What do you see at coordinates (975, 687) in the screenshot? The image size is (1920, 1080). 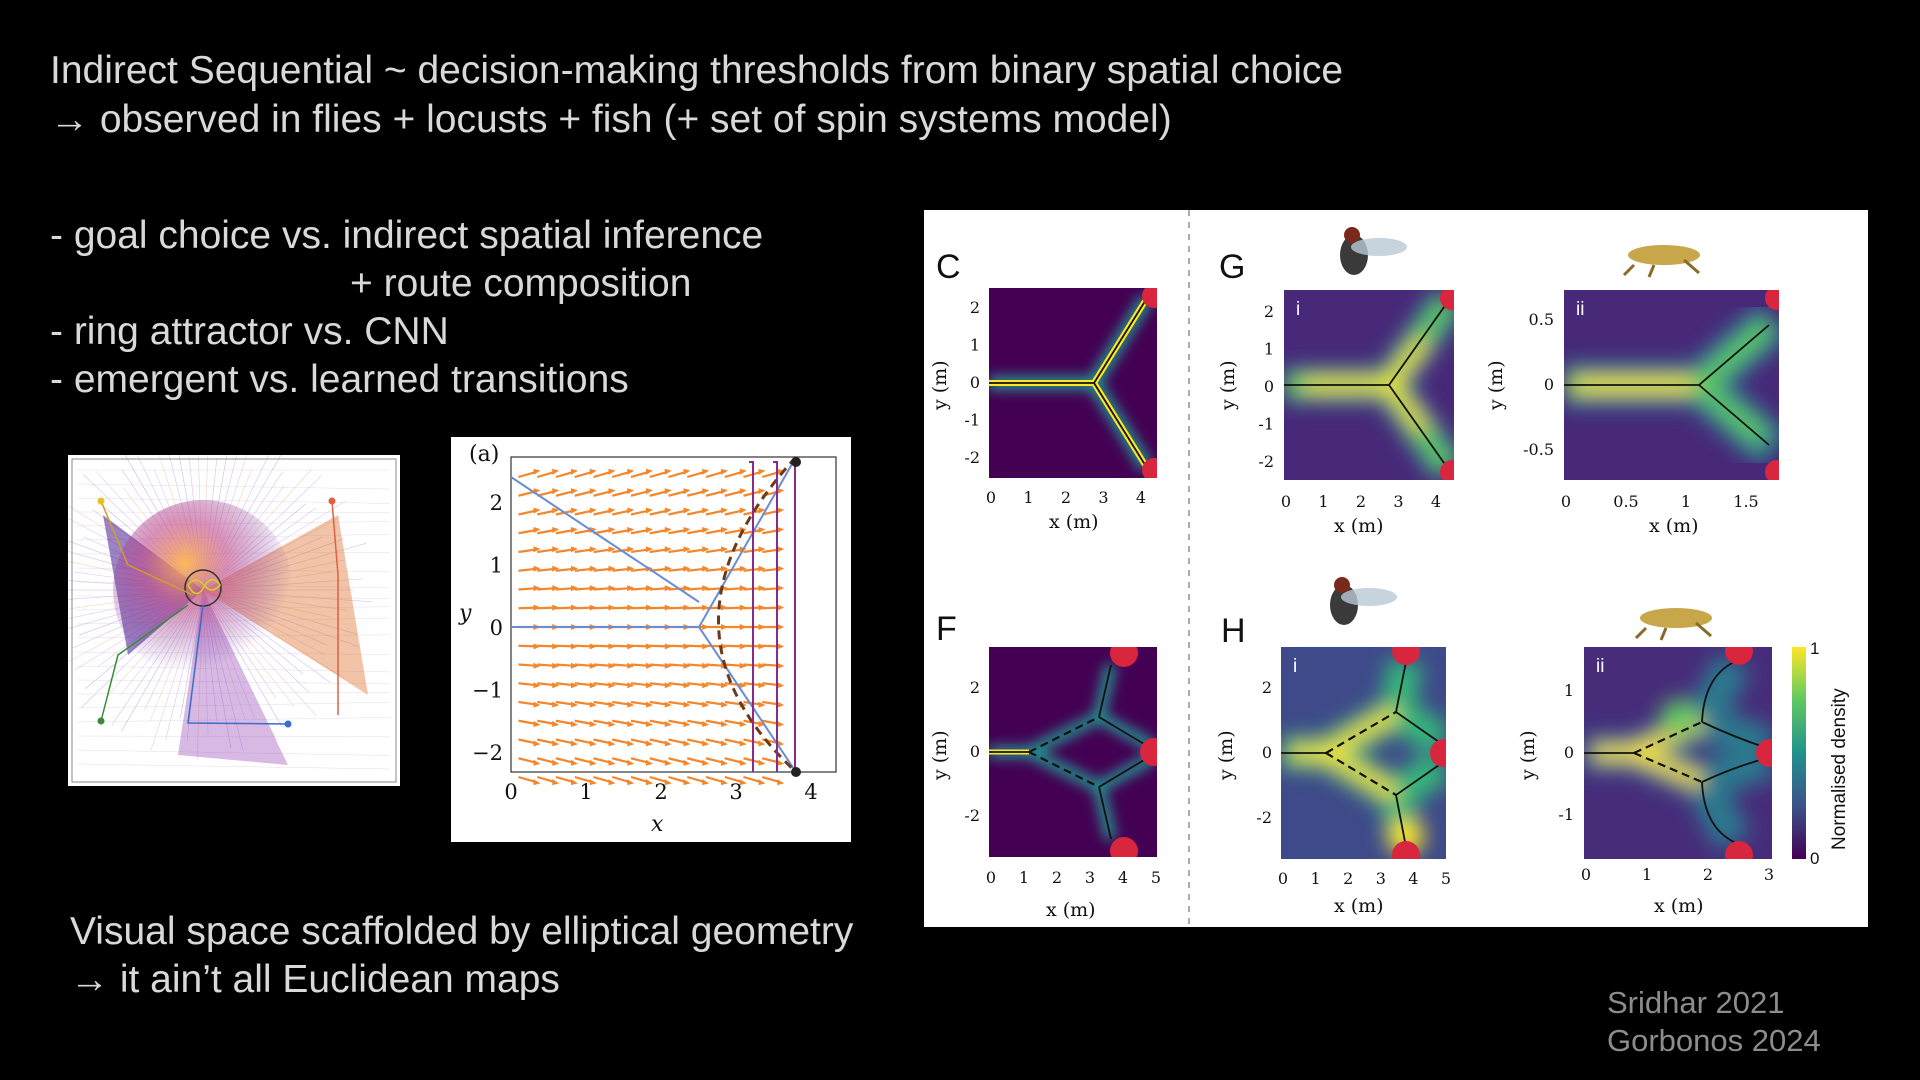 I see `y-tick-label: 2` at bounding box center [975, 687].